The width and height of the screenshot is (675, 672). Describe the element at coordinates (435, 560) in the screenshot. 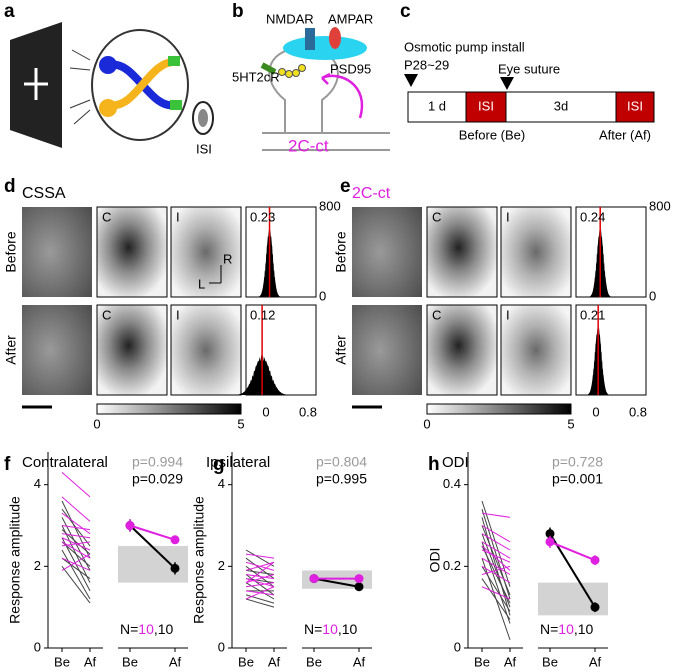

I see `y-axis-label: ODI` at that location.